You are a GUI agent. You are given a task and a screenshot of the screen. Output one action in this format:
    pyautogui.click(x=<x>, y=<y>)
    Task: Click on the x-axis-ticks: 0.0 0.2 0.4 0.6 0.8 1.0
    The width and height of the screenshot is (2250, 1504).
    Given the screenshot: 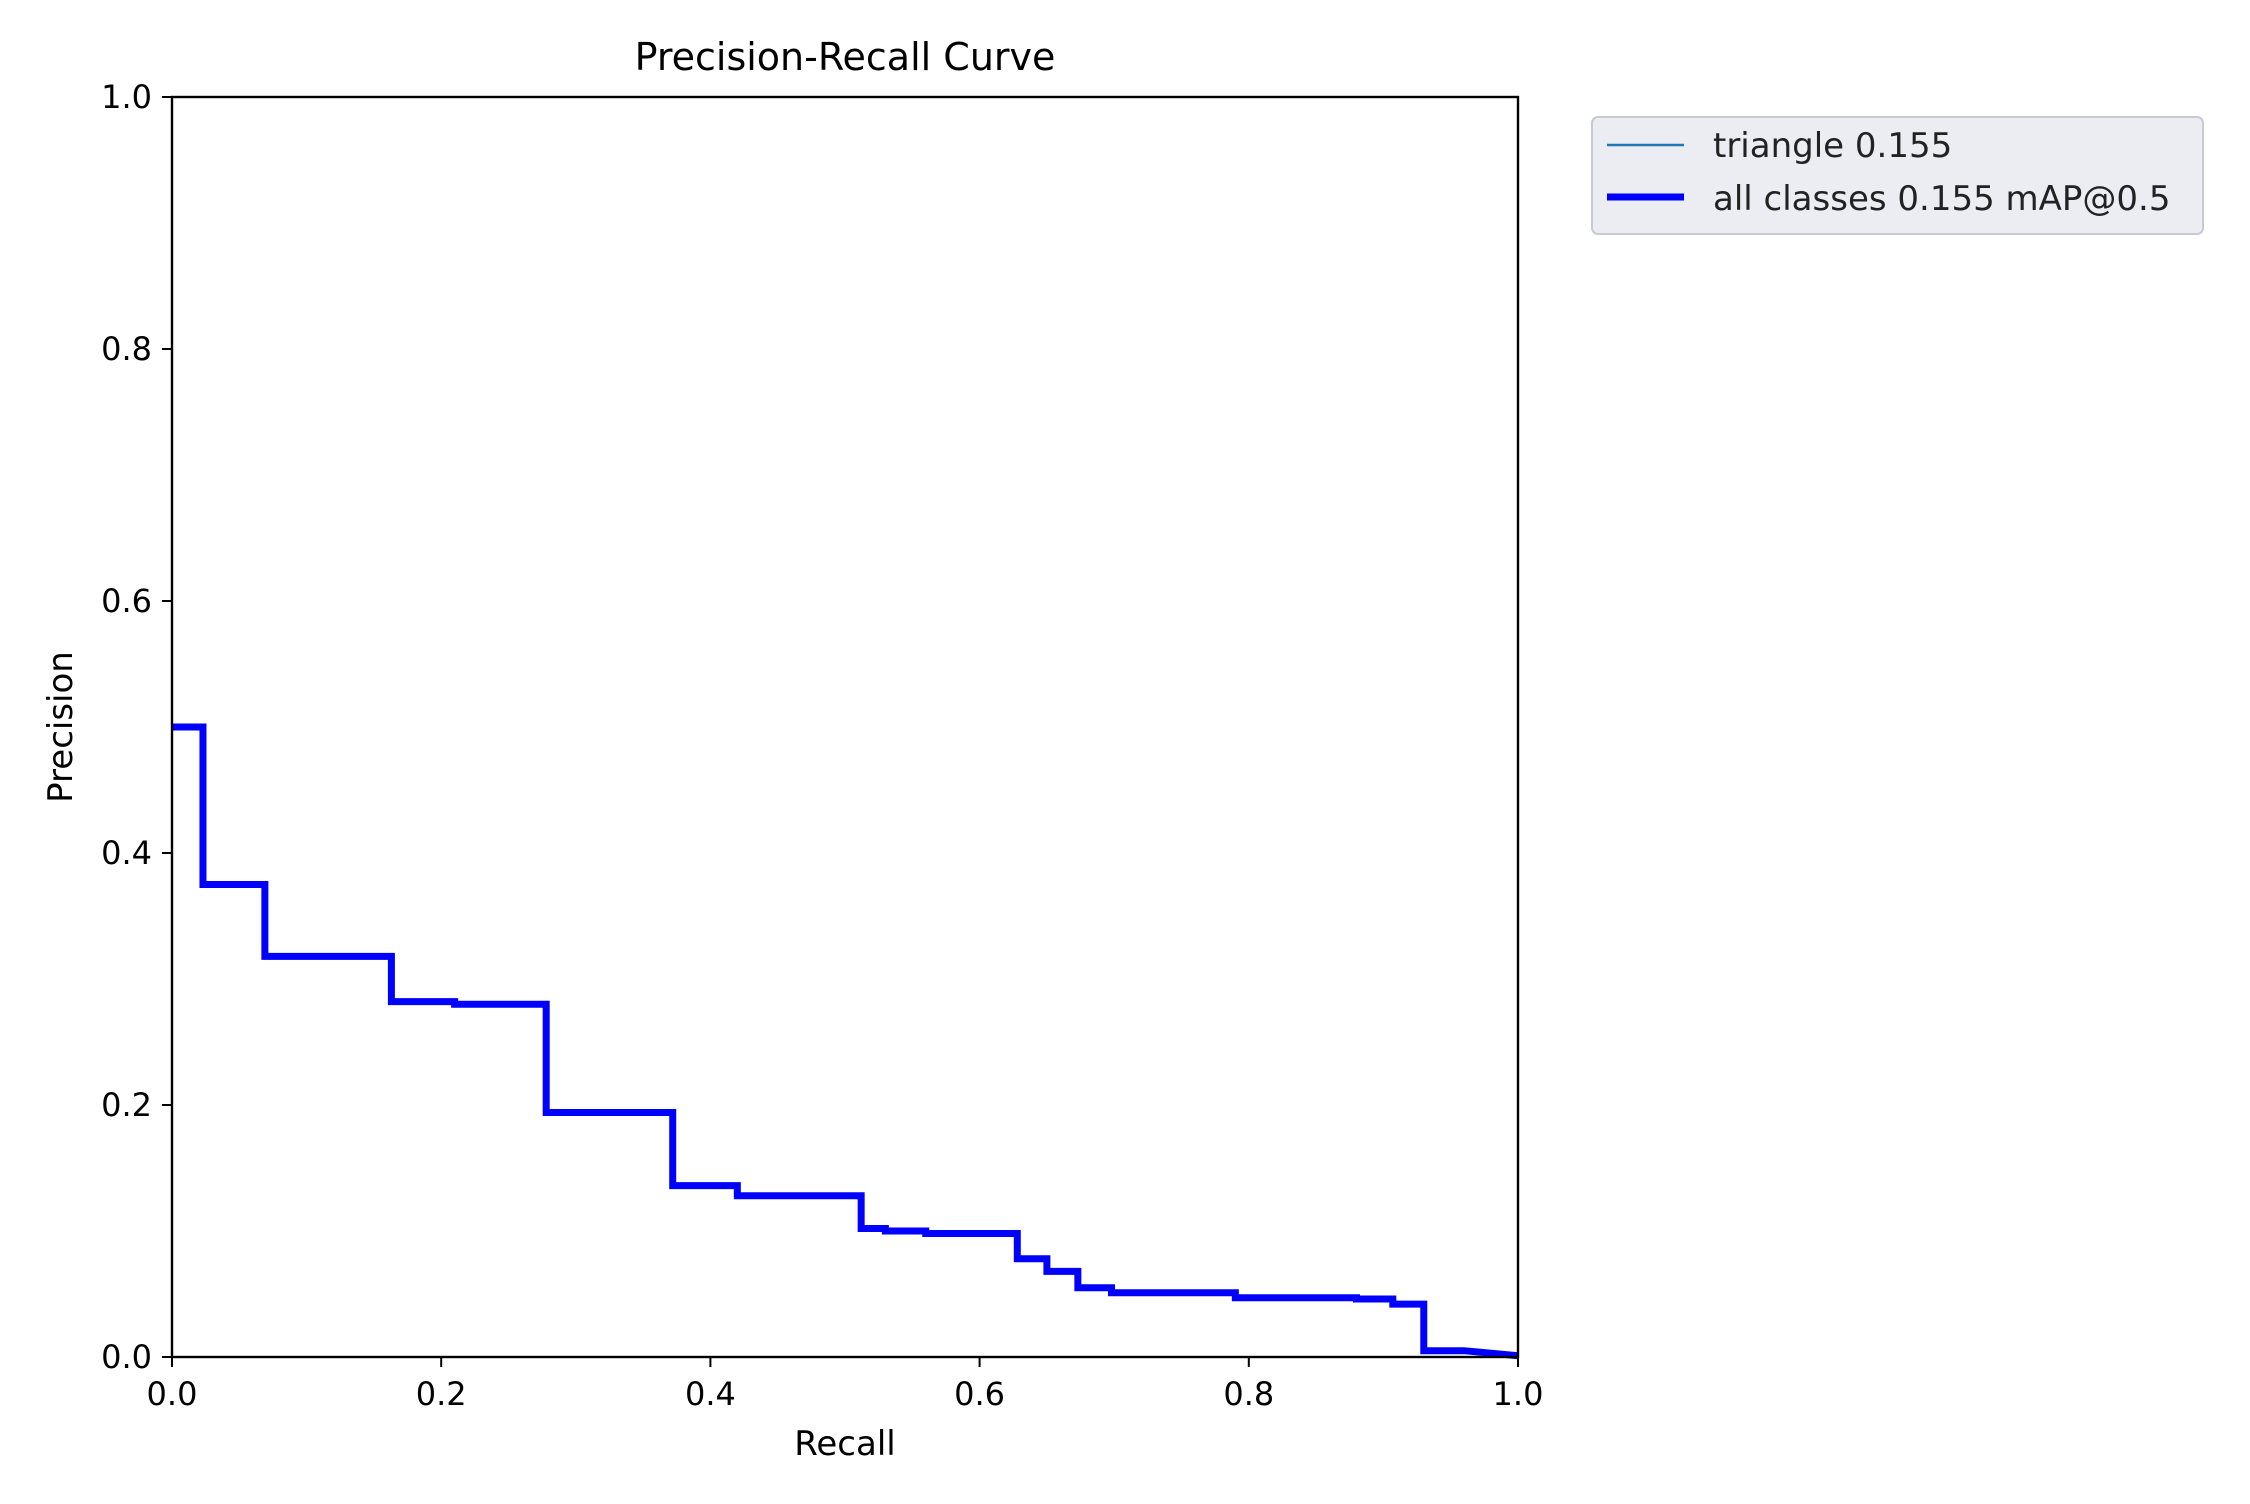 What is the action you would take?
    pyautogui.click(x=845, y=1385)
    